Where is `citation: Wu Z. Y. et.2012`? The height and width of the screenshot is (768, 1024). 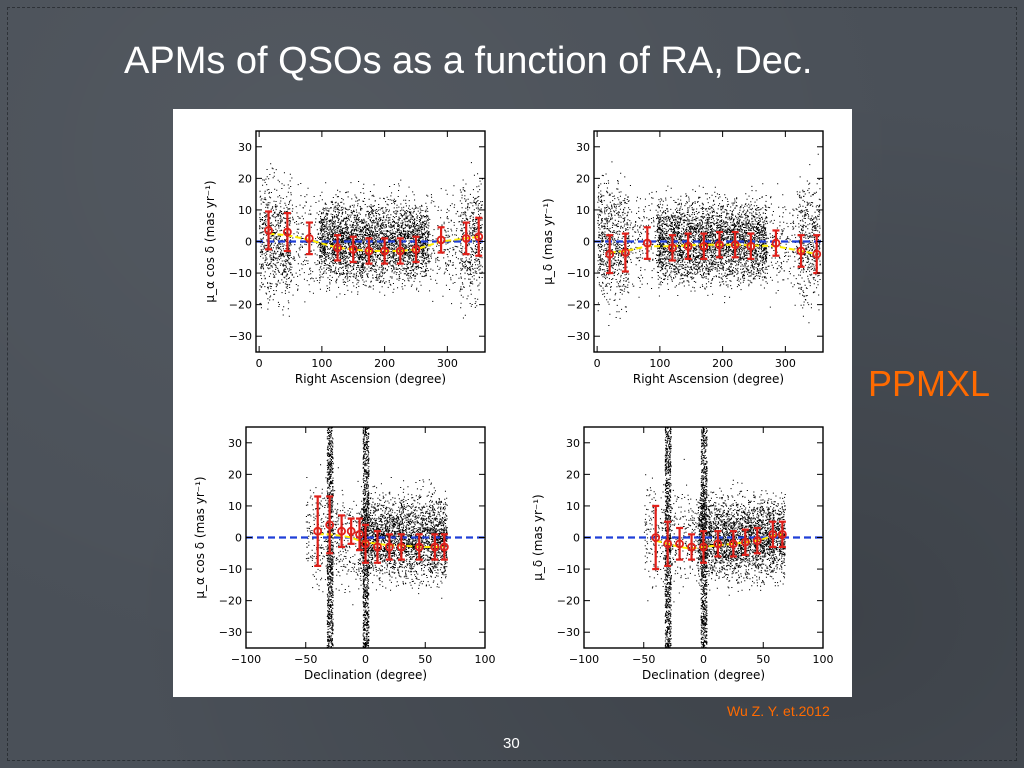
citation: Wu Z. Y. et.2012 is located at coordinates (778, 711).